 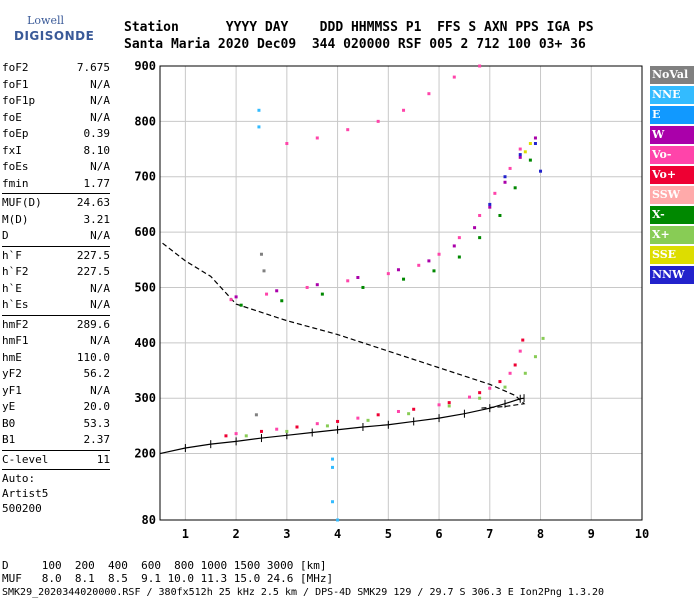 What do you see at coordinates (93, 67) in the screenshot?
I see `param-value: 7.675` at bounding box center [93, 67].